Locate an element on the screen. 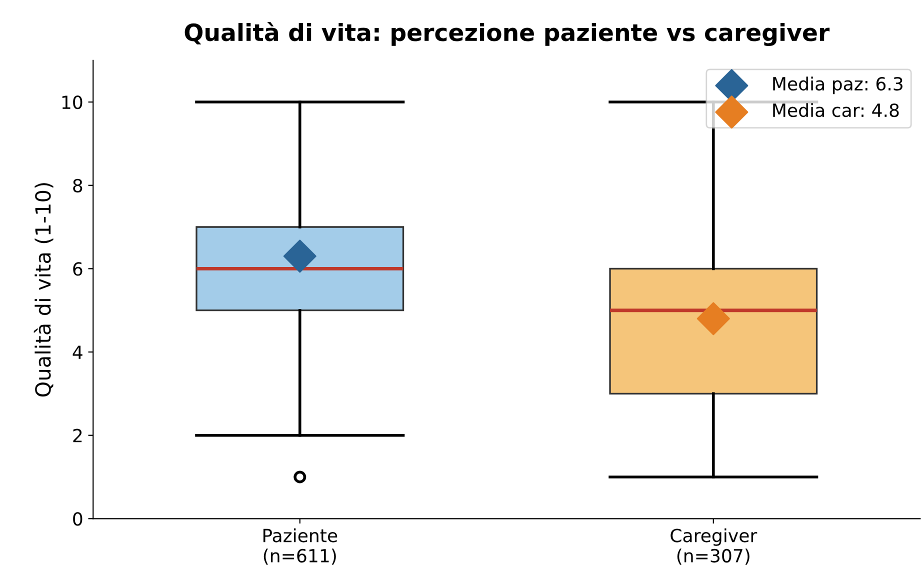  y-axis-title: Qualità di vita (1-10) is located at coordinates (44, 290).